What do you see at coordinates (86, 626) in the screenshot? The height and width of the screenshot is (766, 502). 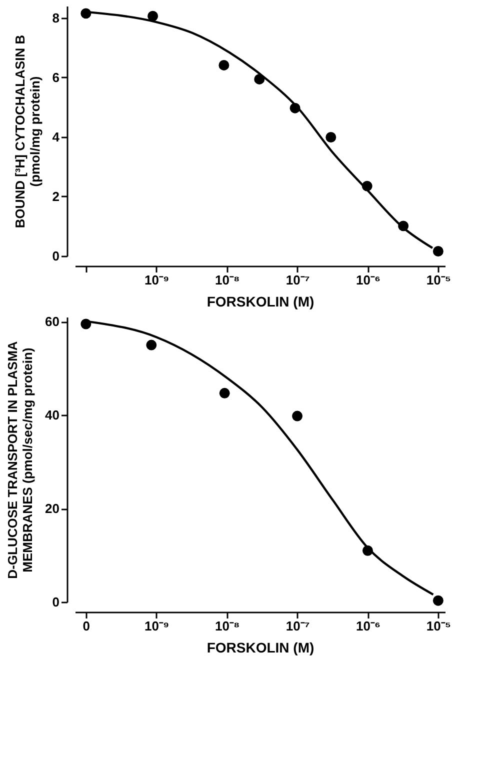 I see `x-tick-label: 0` at bounding box center [86, 626].